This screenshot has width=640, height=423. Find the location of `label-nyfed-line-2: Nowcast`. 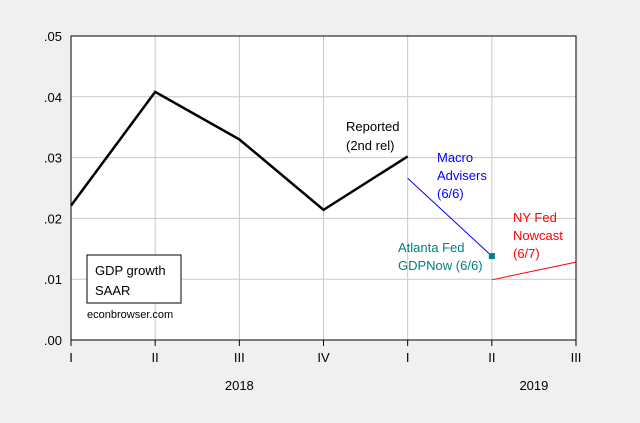

label-nyfed-line-2: Nowcast is located at coordinates (538, 235).